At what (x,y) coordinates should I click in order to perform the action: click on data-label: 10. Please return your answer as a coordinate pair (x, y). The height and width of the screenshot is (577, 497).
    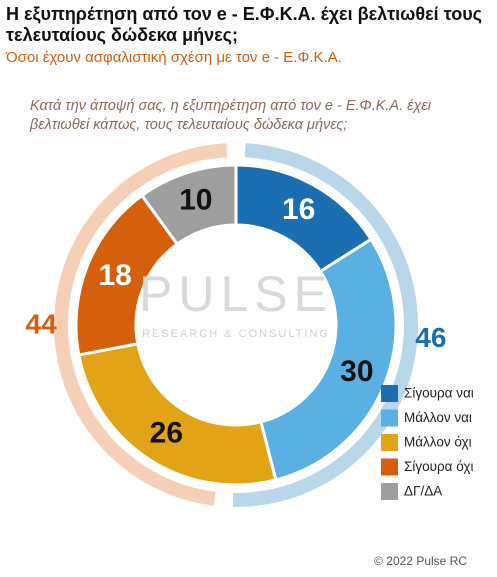
    Looking at the image, I should click on (195, 199).